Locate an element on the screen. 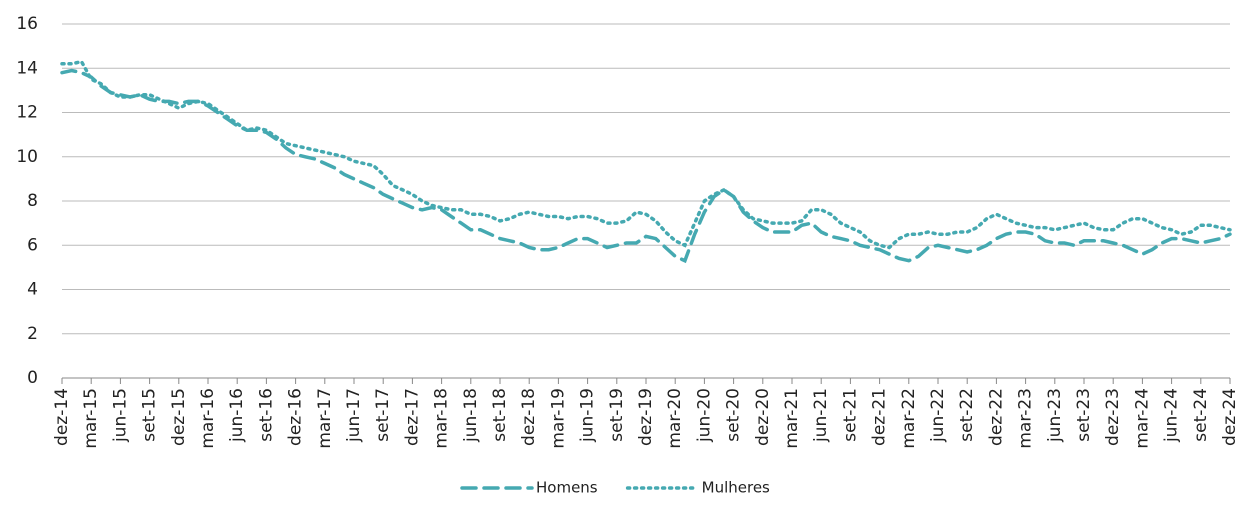 This screenshot has height=526, width=1241. x-tick-label: mar-23 is located at coordinates (1026, 418).